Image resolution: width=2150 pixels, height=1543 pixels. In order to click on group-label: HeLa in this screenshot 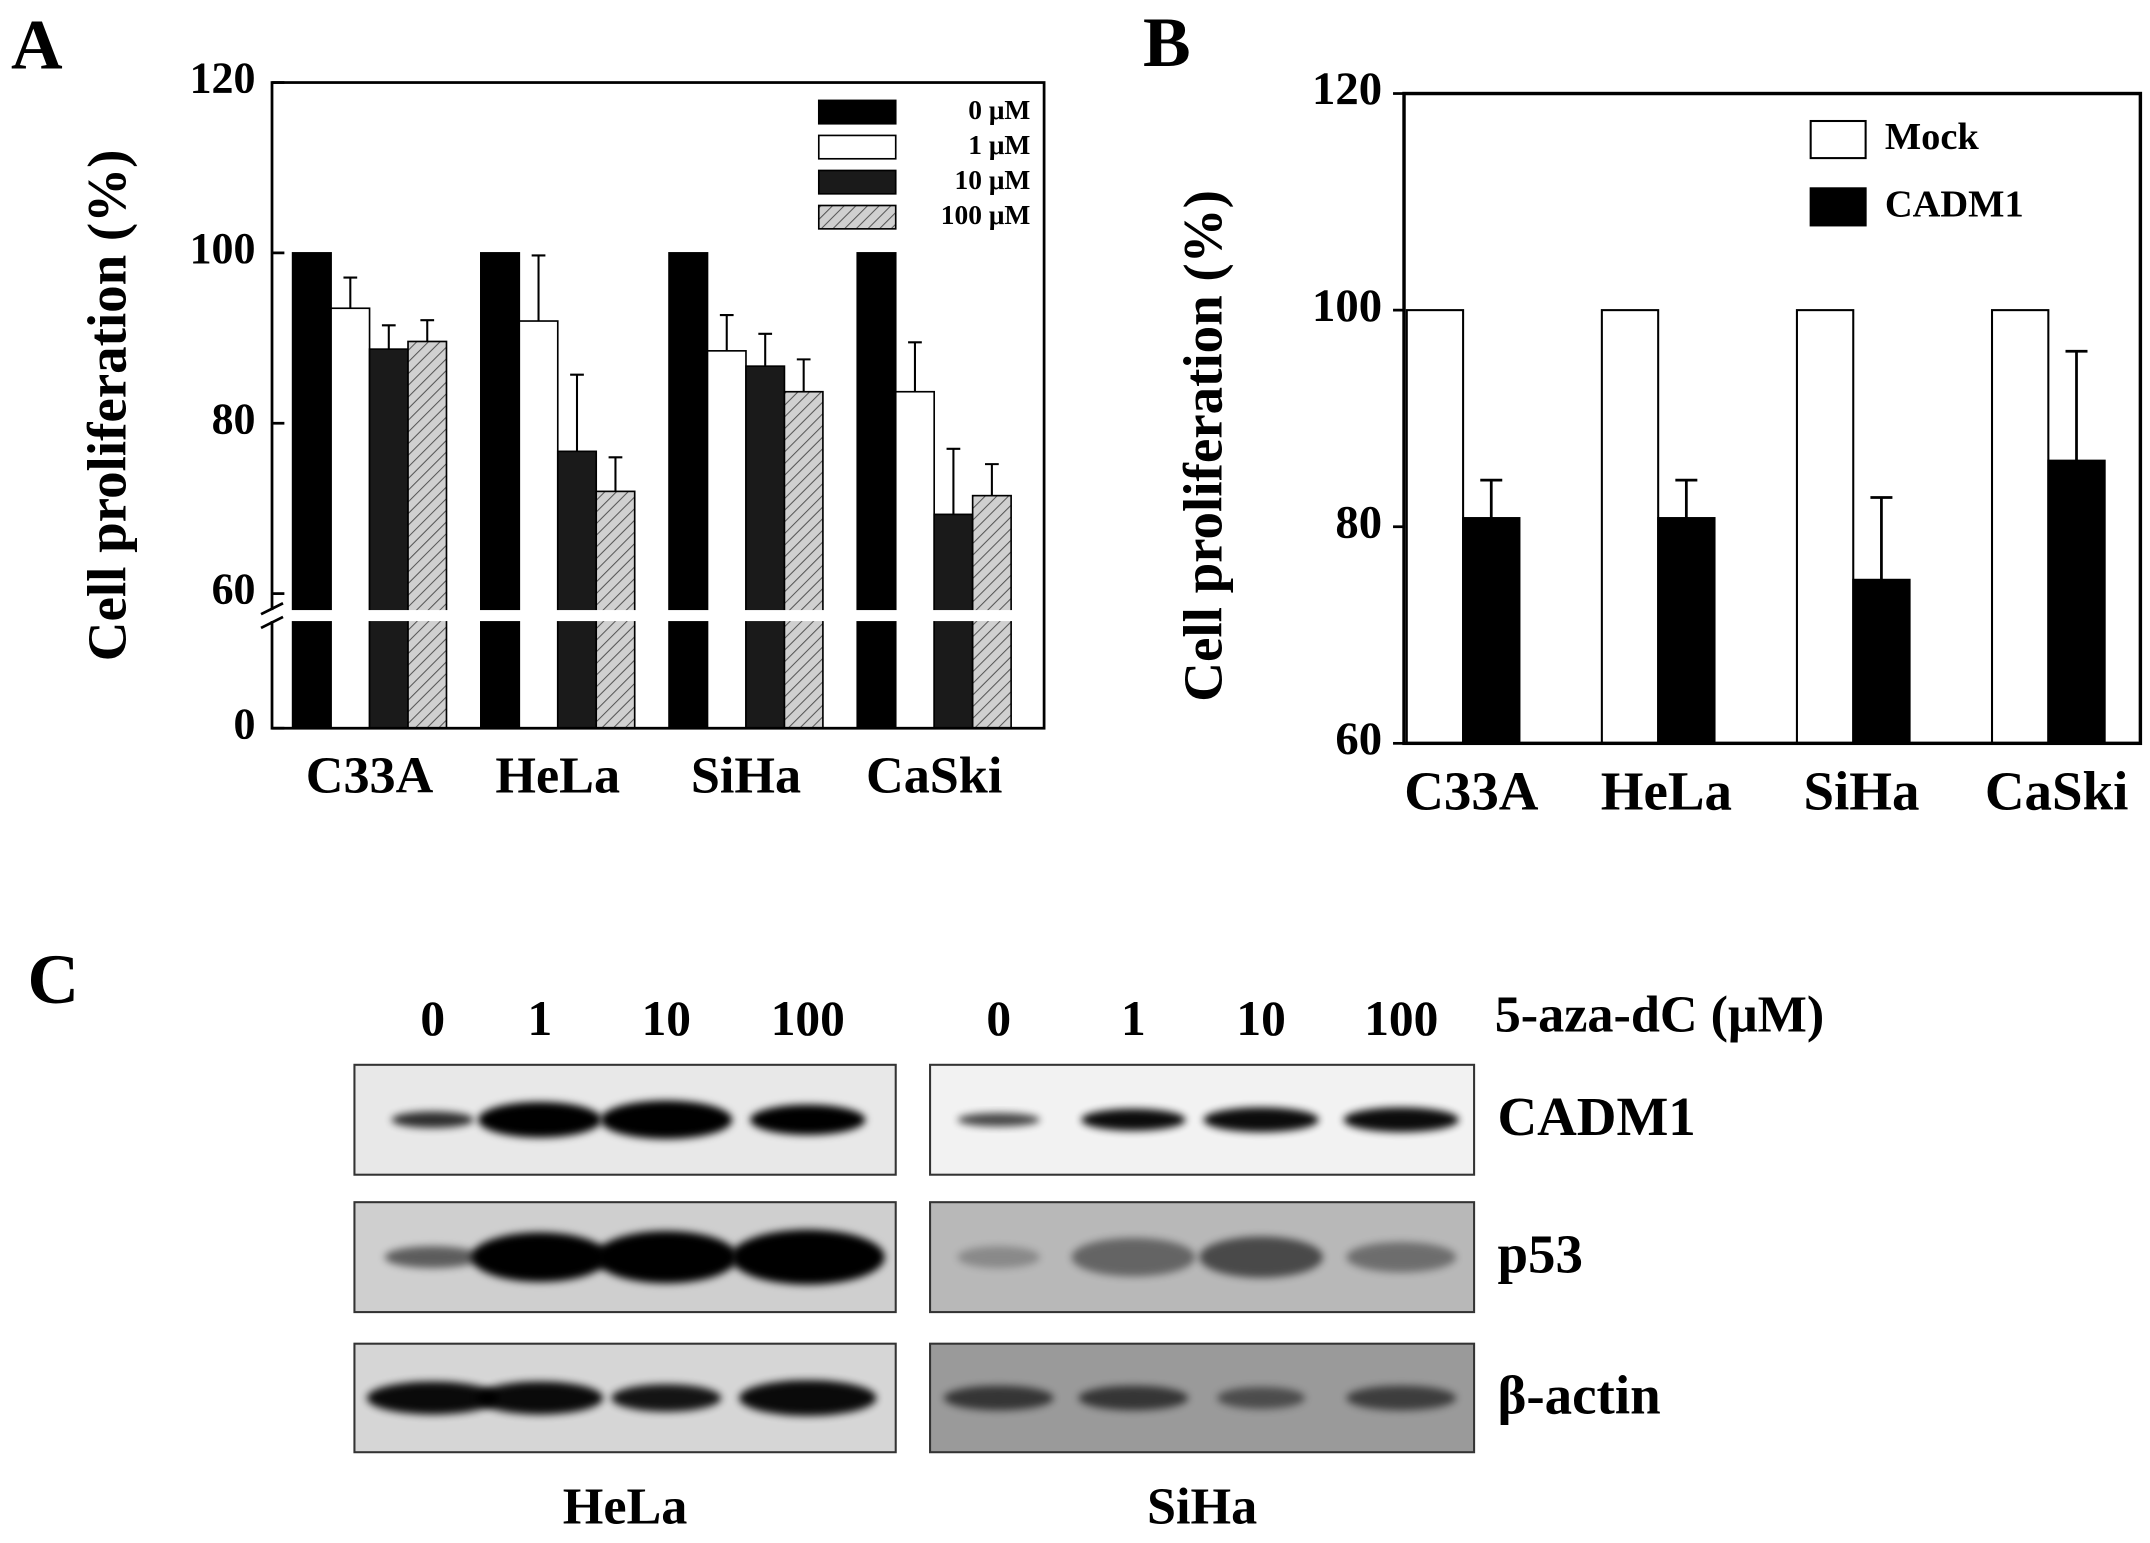, I will do `click(625, 1506)`.